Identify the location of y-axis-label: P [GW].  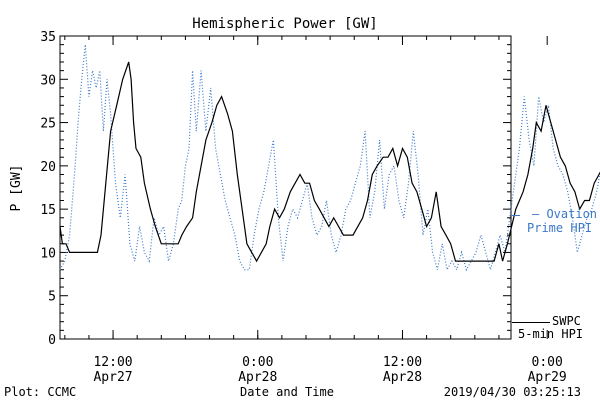
(16, 188).